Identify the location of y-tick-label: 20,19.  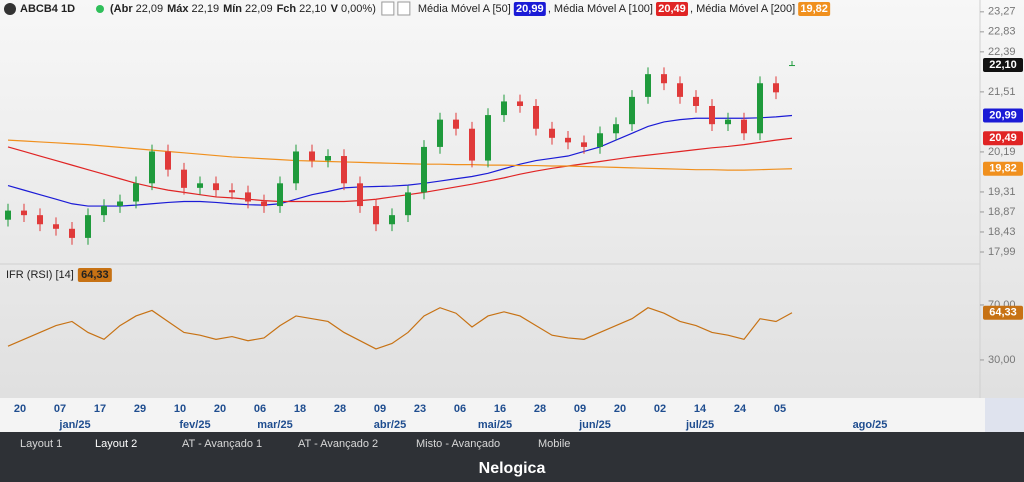
(1002, 152).